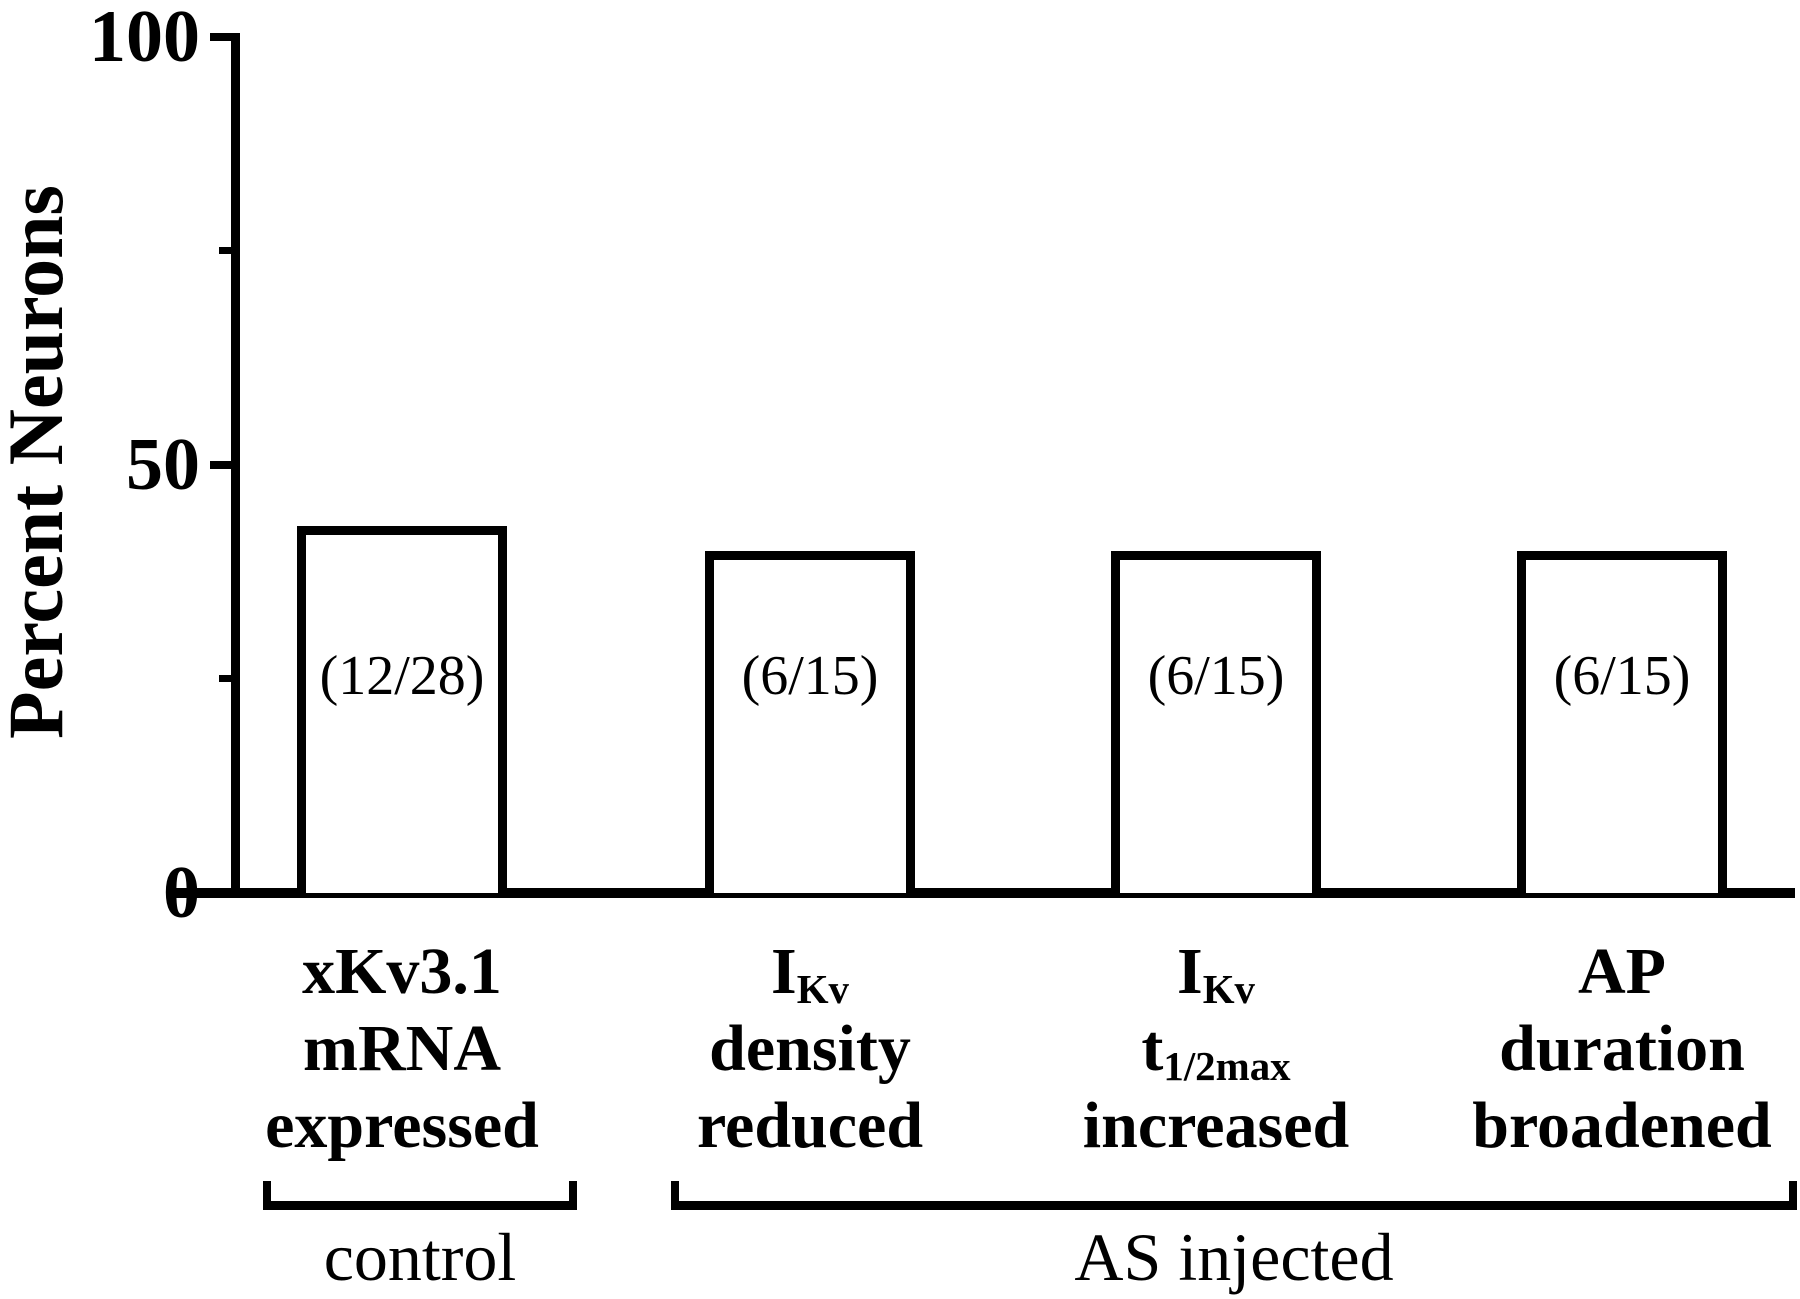  What do you see at coordinates (810, 1048) in the screenshot?
I see `category-label: IKv density reduced` at bounding box center [810, 1048].